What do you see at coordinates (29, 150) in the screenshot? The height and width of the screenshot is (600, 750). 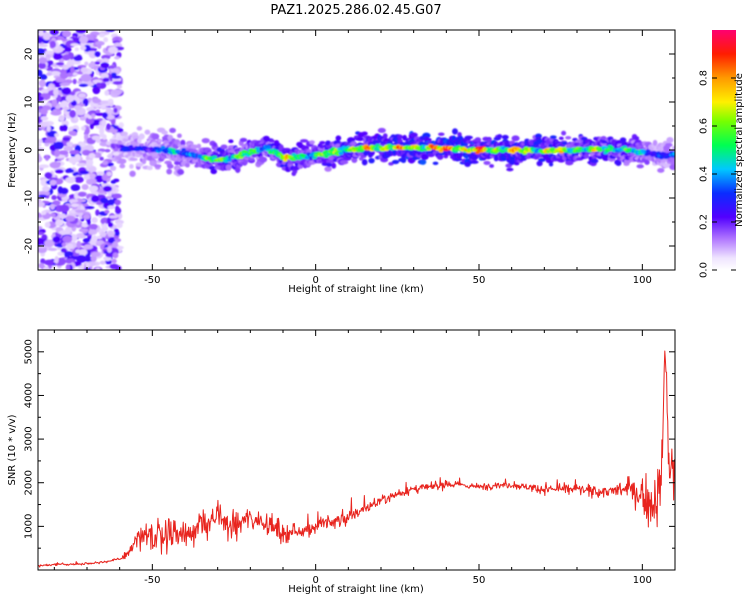 I see `spectrogram-y-tick-label: 0` at bounding box center [29, 150].